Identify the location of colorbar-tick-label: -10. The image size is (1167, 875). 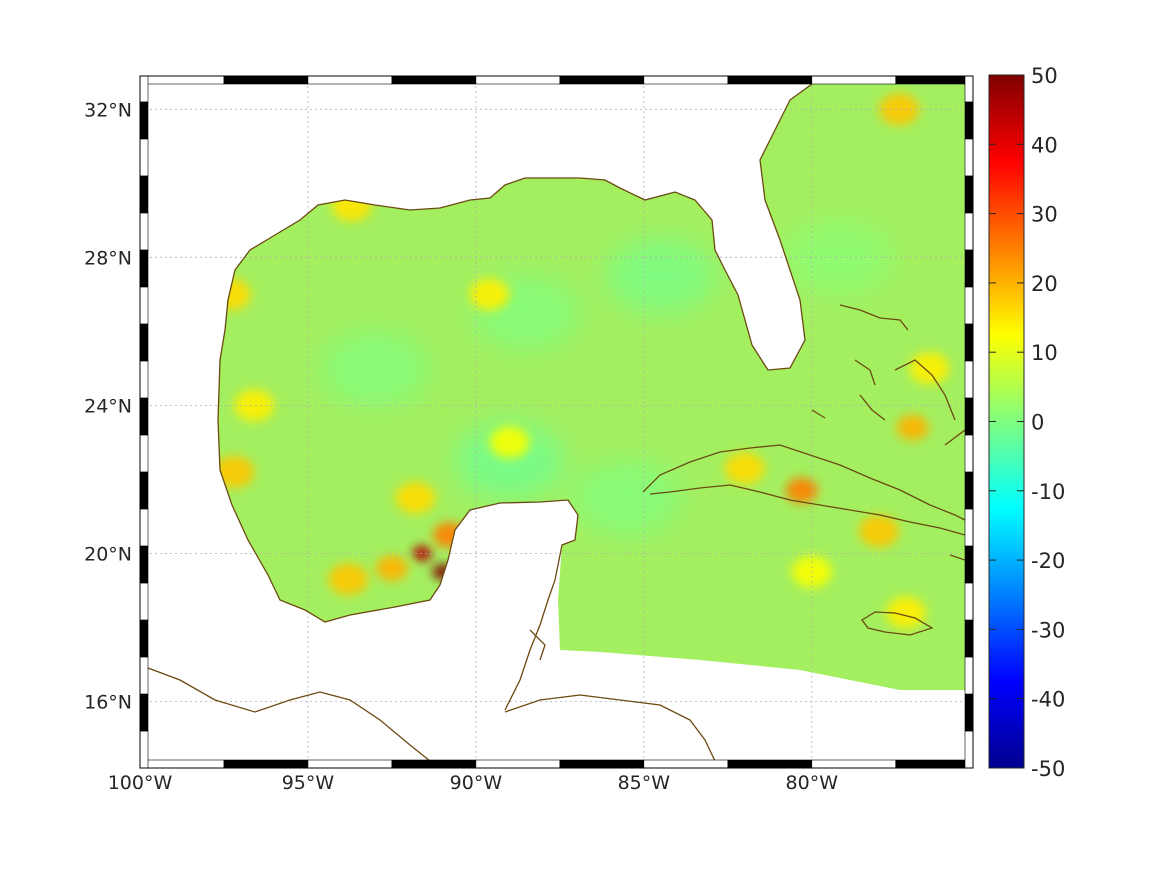
(1048, 492).